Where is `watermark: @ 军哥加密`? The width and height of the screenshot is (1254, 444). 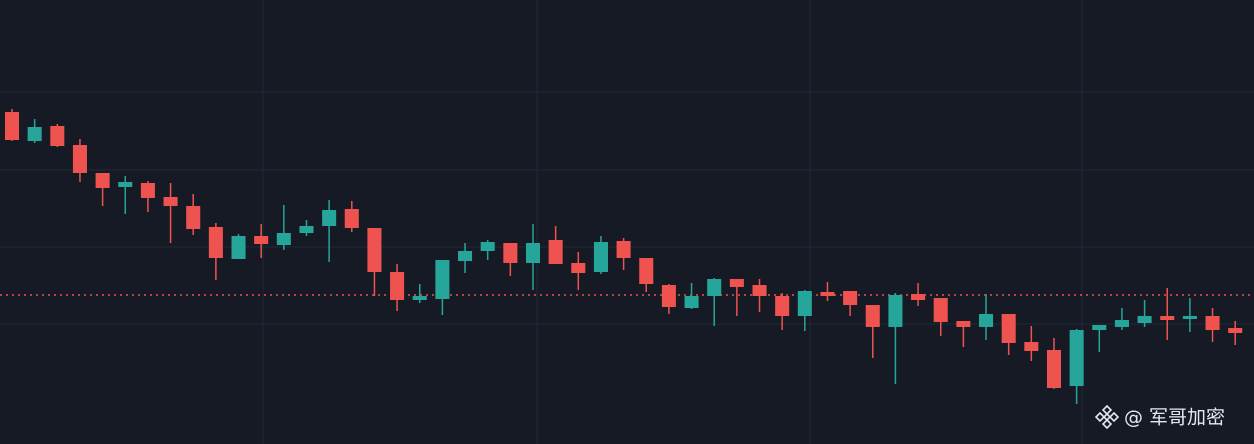
watermark: @ 军哥加密 is located at coordinates (1174, 418).